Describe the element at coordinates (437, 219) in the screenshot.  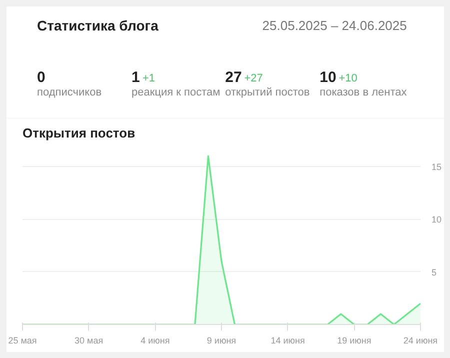
I see `y-tick-label: 10` at that location.